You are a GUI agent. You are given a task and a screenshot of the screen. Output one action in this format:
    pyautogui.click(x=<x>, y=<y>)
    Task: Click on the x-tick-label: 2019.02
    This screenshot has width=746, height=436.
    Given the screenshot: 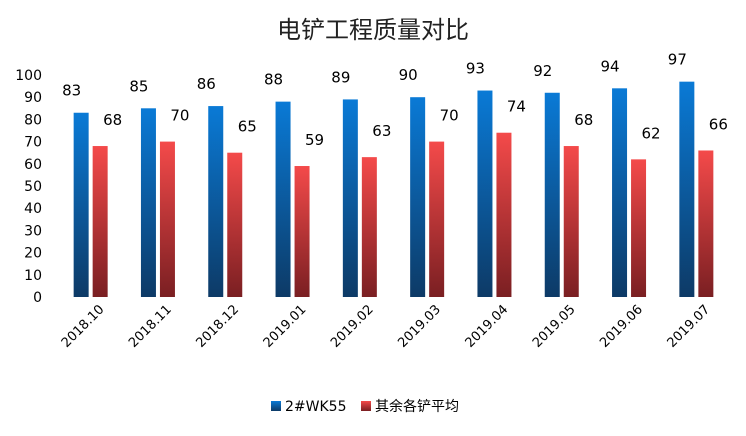 What is the action you would take?
    pyautogui.click(x=352, y=326)
    